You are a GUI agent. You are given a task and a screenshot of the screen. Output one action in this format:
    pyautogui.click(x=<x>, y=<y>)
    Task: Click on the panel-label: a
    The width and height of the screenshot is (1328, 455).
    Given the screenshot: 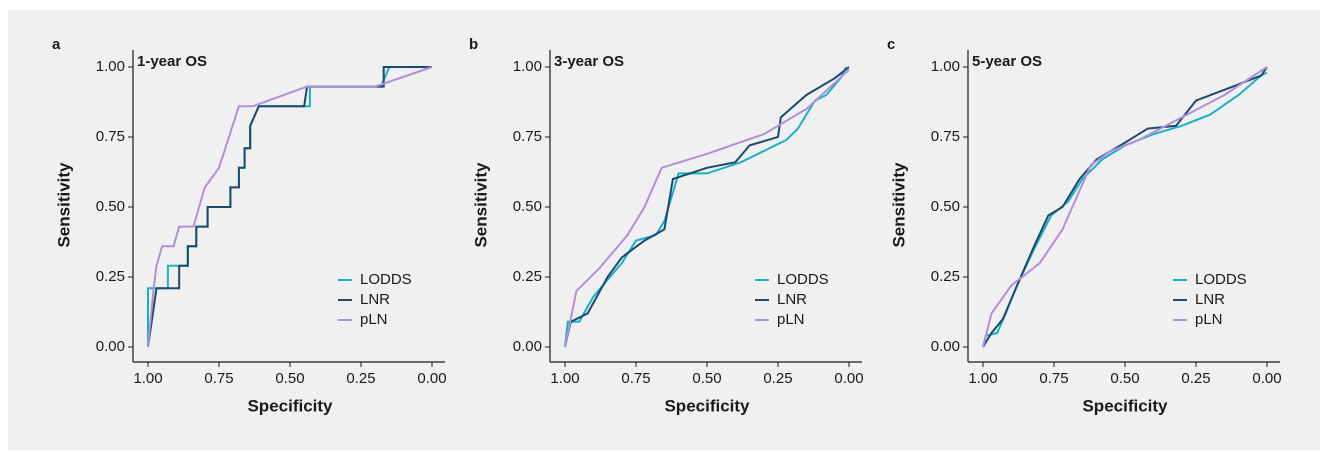 What is the action you would take?
    pyautogui.click(x=56, y=44)
    